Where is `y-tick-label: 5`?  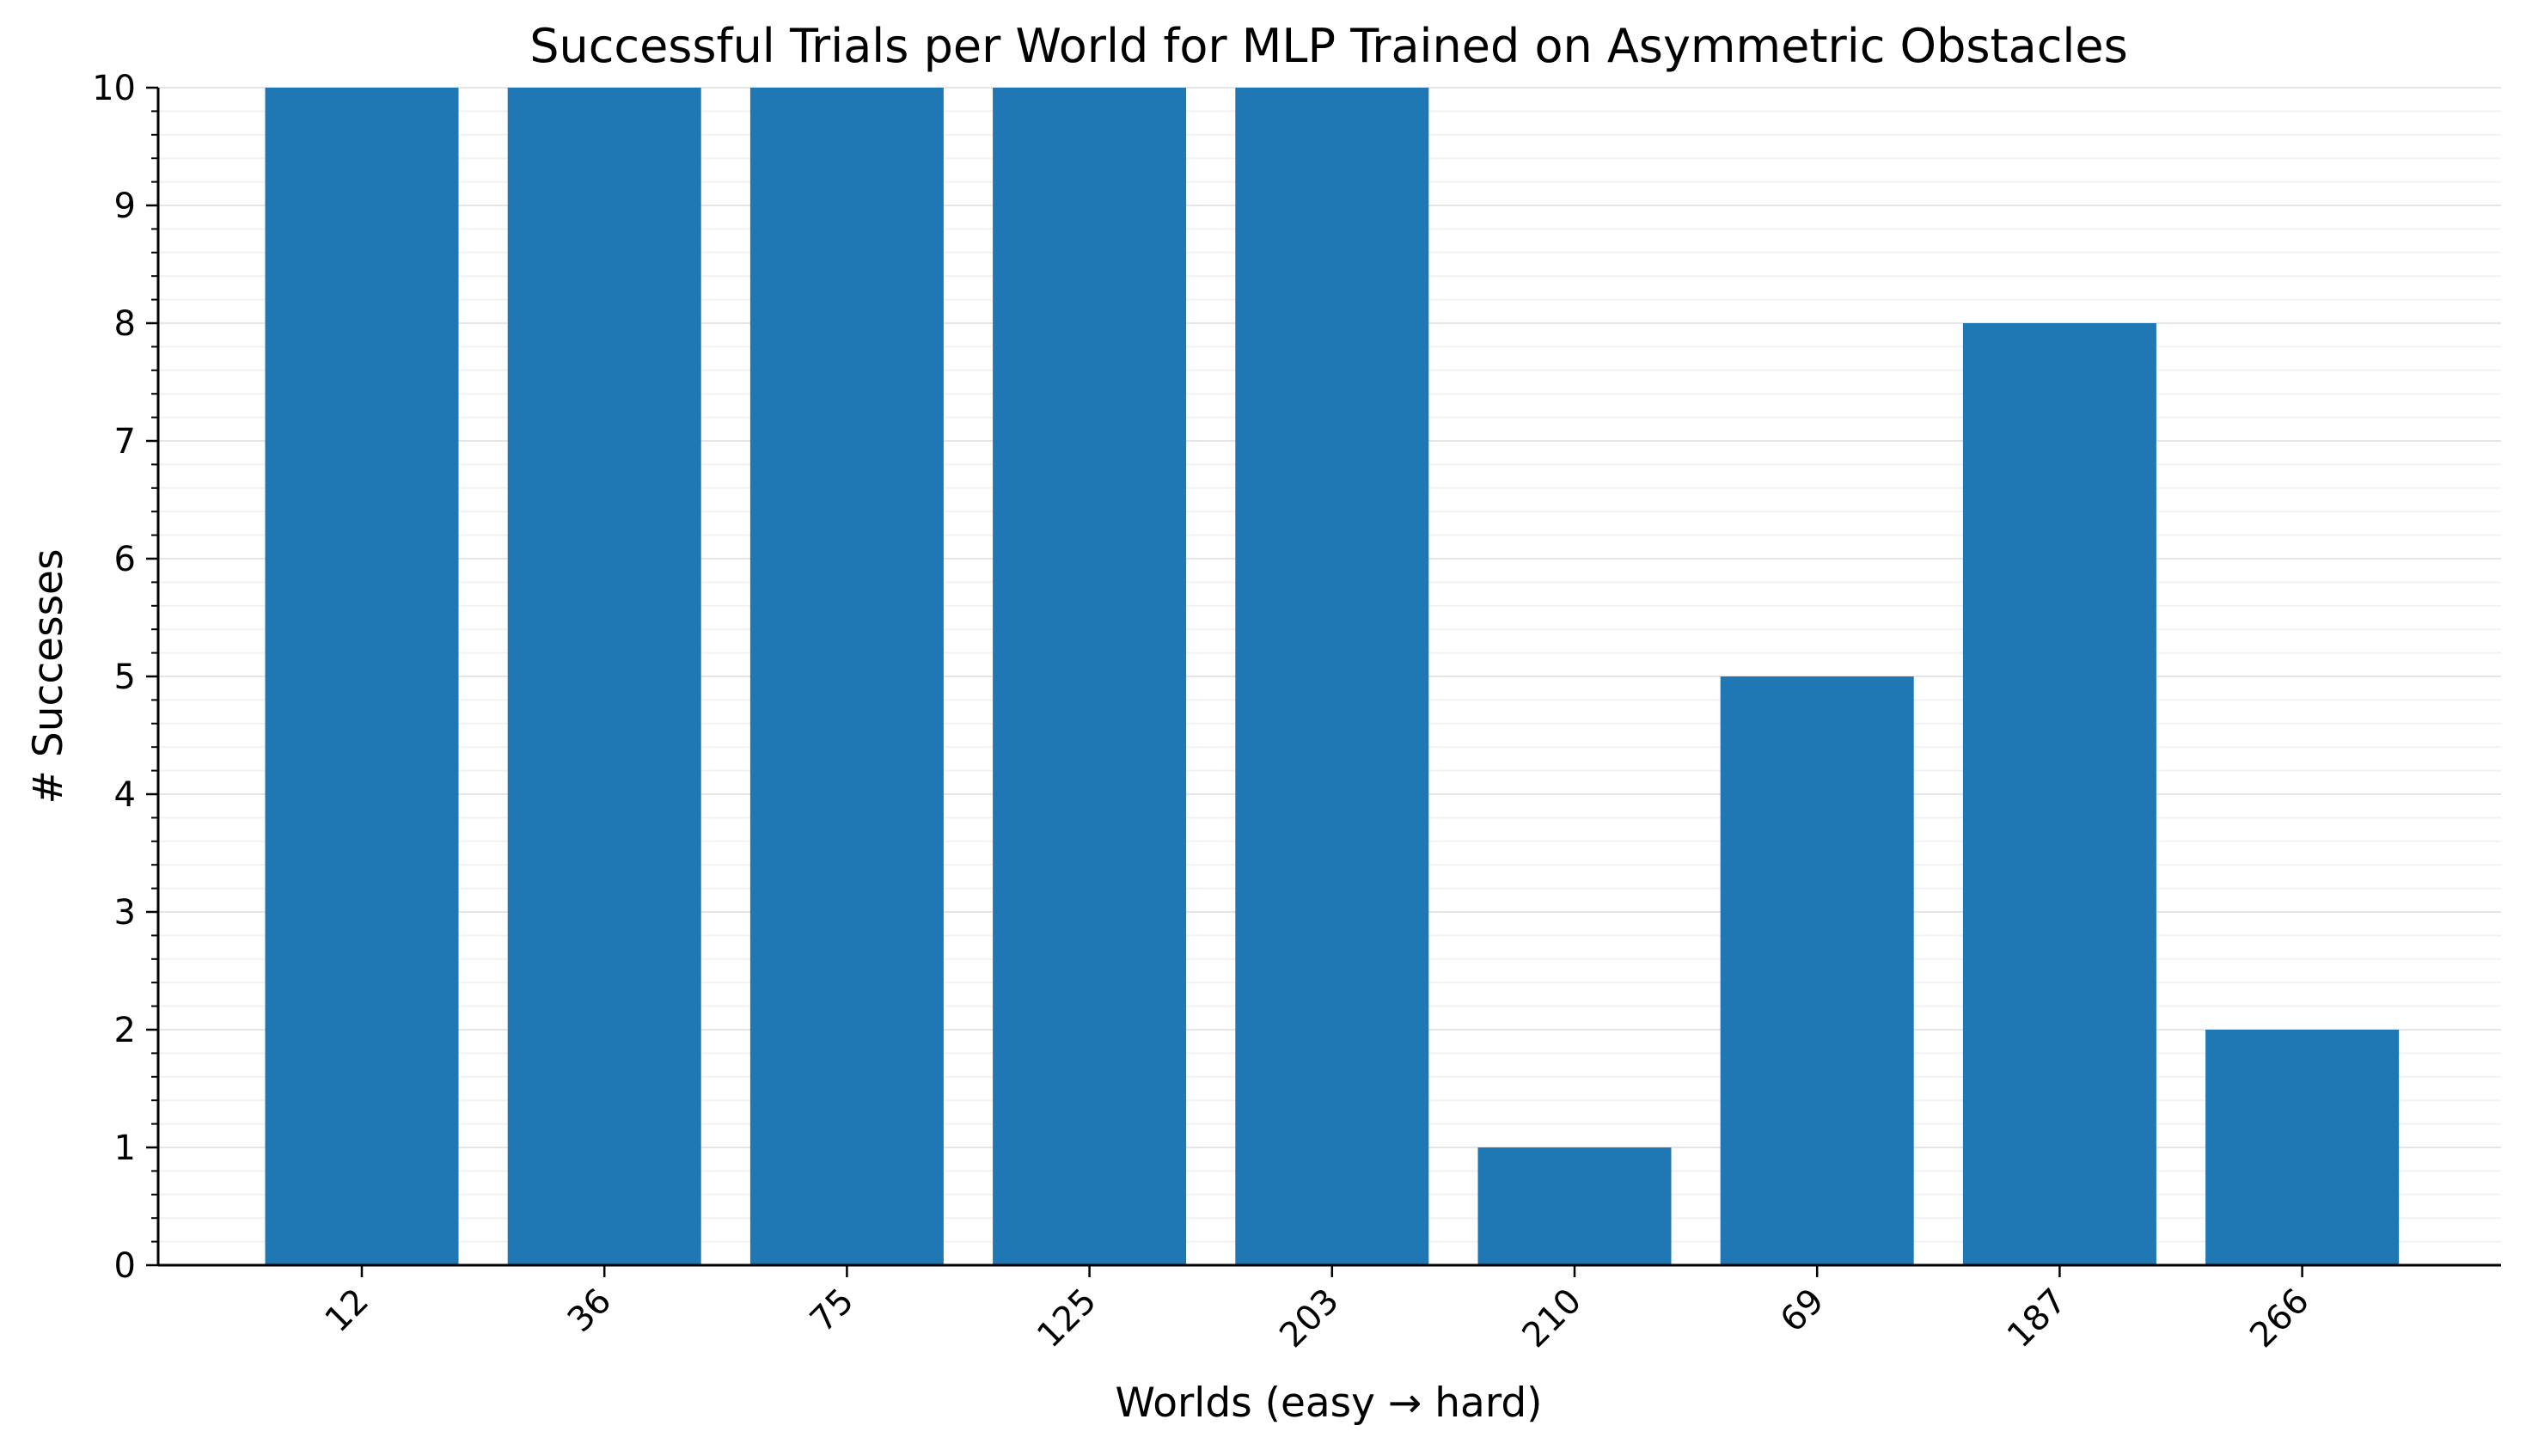
y-tick-label: 5 is located at coordinates (125, 678).